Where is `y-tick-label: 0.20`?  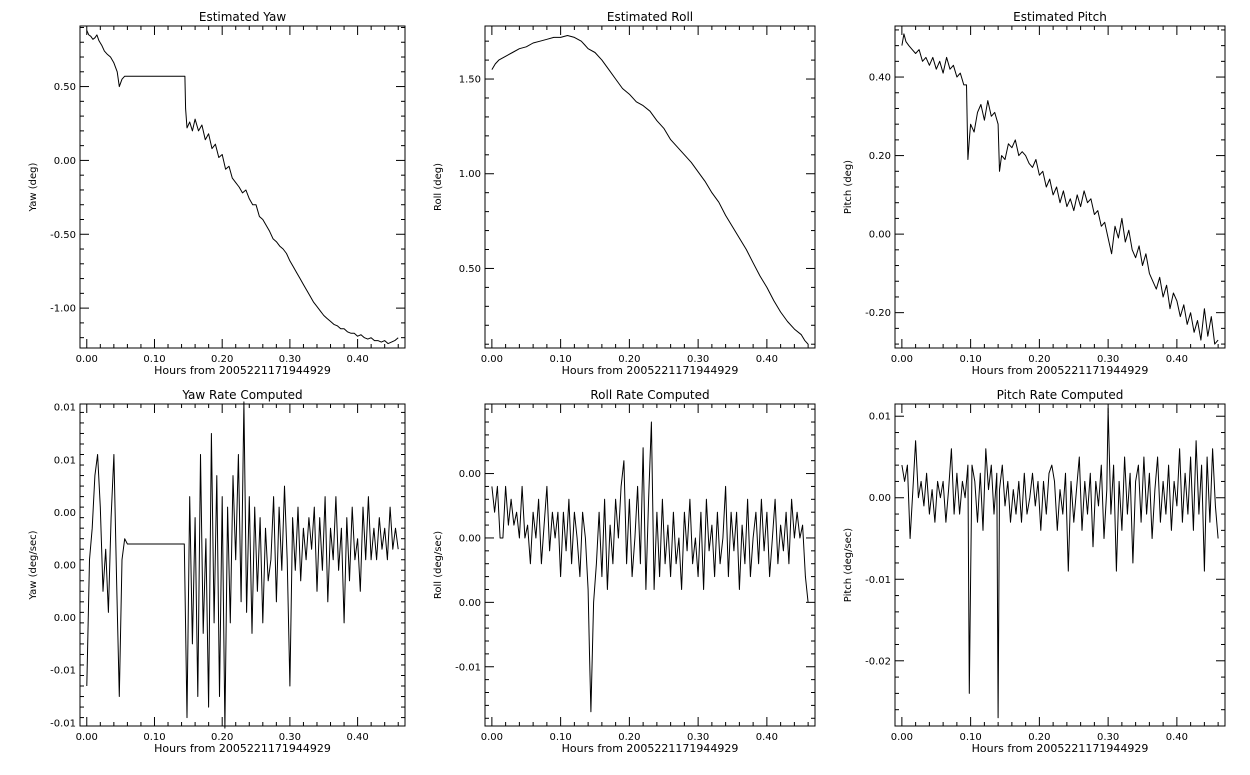
y-tick-label: 0.20 is located at coordinates (880, 156).